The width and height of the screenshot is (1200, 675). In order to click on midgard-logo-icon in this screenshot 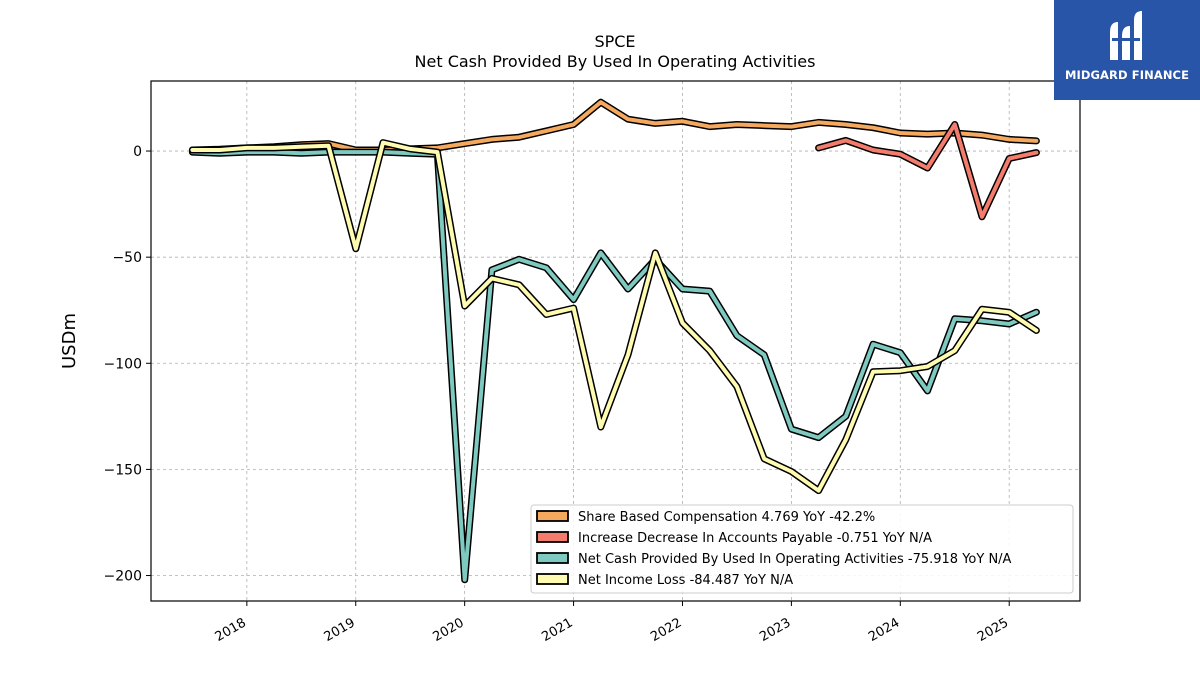, I will do `click(1126, 35)`.